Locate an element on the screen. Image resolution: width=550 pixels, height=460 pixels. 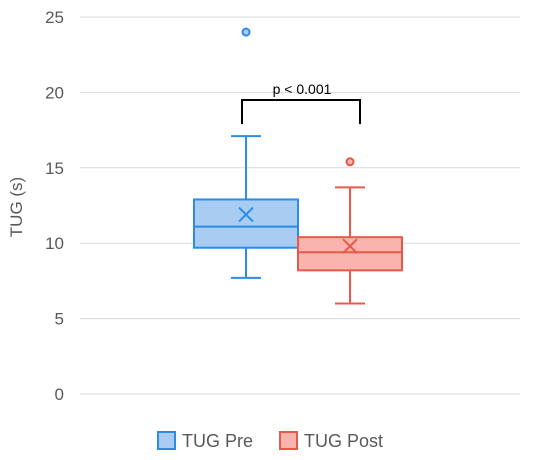
legend-label: TUG Post is located at coordinates (343, 441).